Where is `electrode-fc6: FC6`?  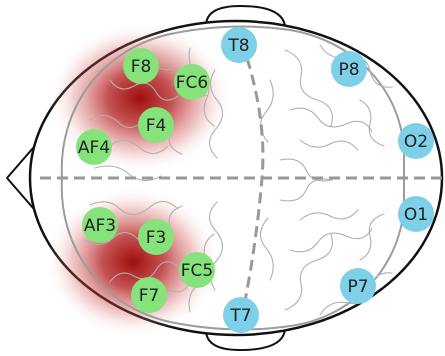 electrode-fc6: FC6 is located at coordinates (192, 82).